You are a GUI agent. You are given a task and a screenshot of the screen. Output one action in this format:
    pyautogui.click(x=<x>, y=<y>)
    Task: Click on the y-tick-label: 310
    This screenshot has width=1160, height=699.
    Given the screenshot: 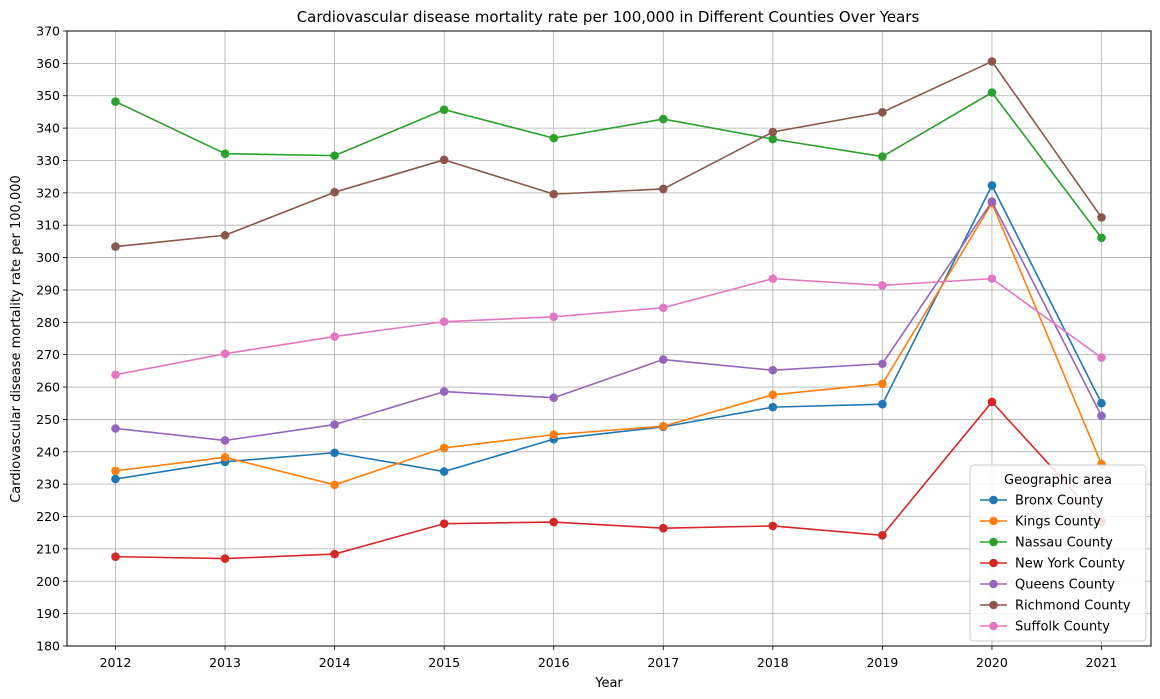 What is the action you would take?
    pyautogui.click(x=48, y=225)
    